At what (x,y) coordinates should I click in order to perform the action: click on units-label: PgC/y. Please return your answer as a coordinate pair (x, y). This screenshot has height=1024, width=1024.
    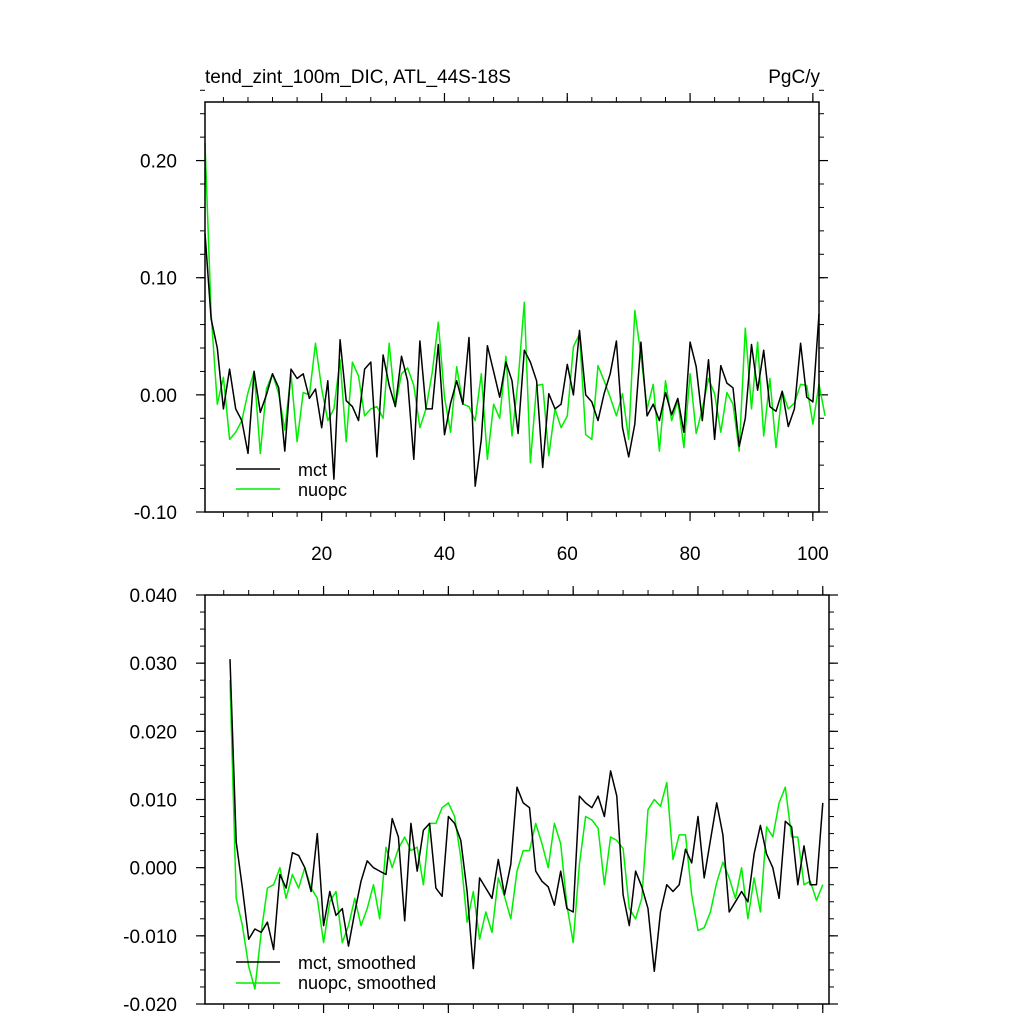
    Looking at the image, I should click on (794, 77).